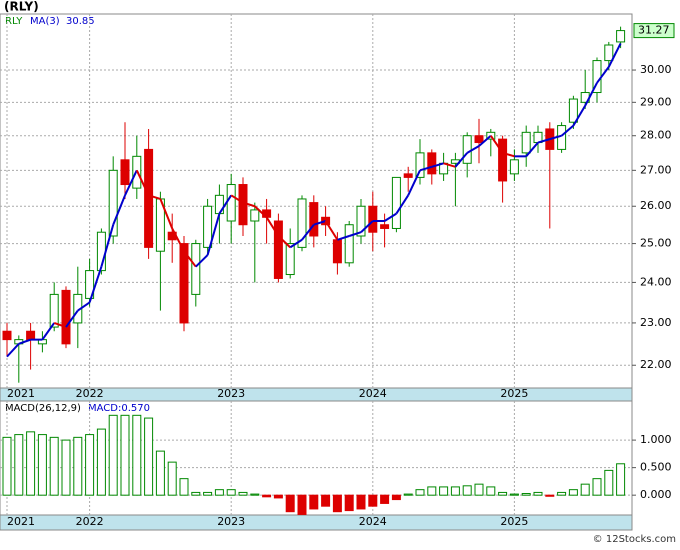 The image size is (680, 550). I want to click on macd-label: MACD:0.570, so click(119, 408).